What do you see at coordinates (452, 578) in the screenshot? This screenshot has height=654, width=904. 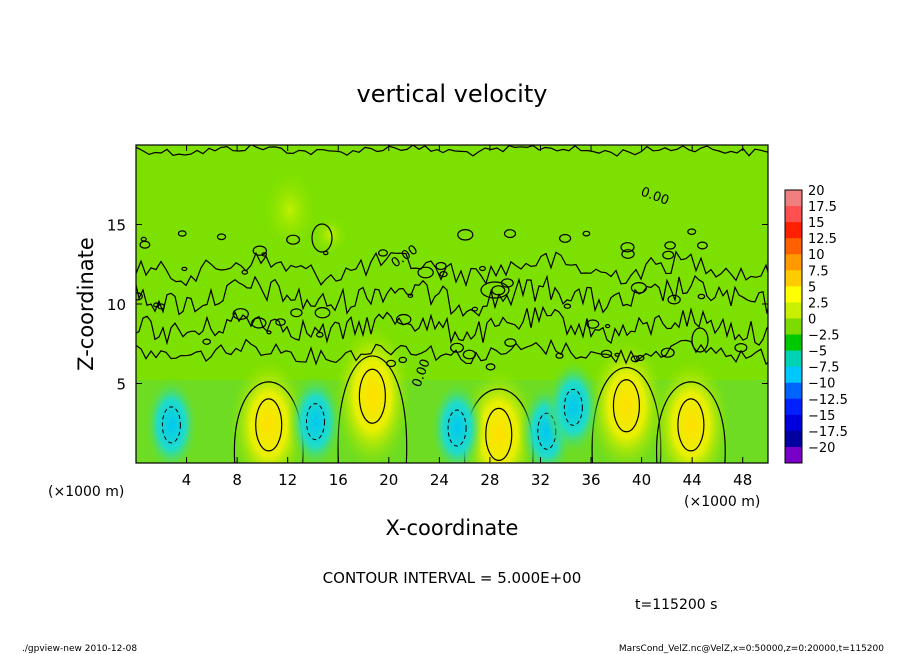 I see `contour-interval-text: CONTOUR INTERVAL = 5.000E+00` at bounding box center [452, 578].